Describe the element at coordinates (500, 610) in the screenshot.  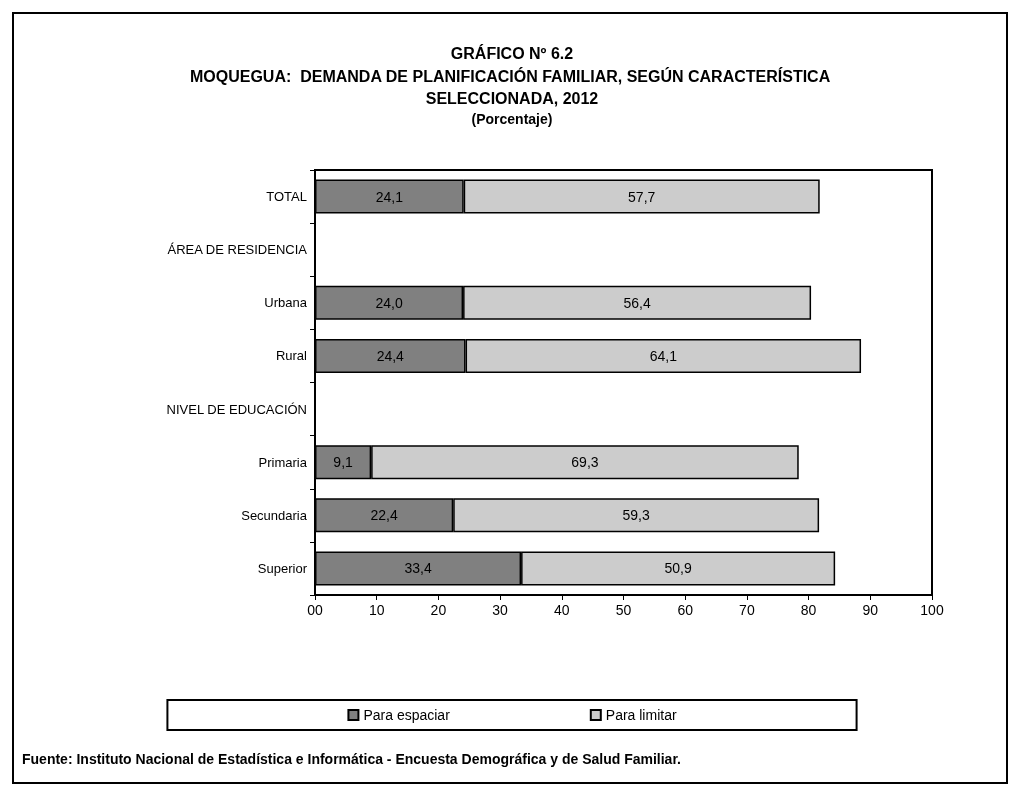
I see `x-tick-label: 30` at that location.